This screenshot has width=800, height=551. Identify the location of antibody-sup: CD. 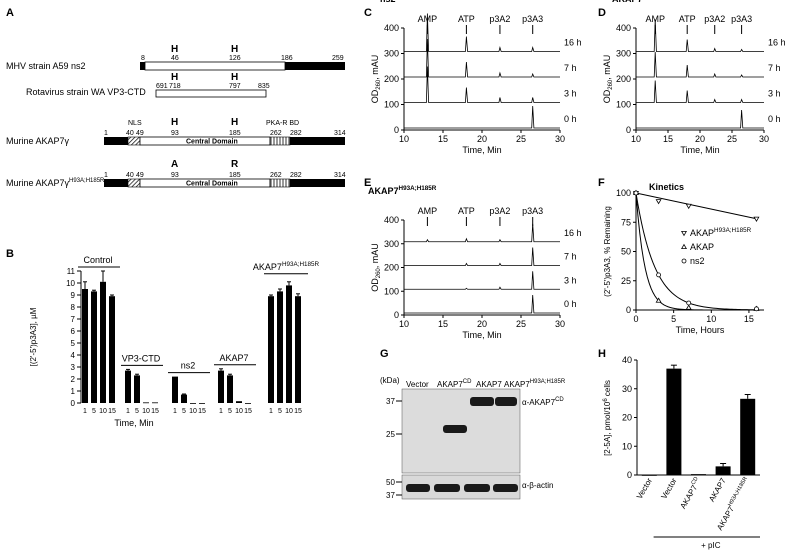
(559, 400).